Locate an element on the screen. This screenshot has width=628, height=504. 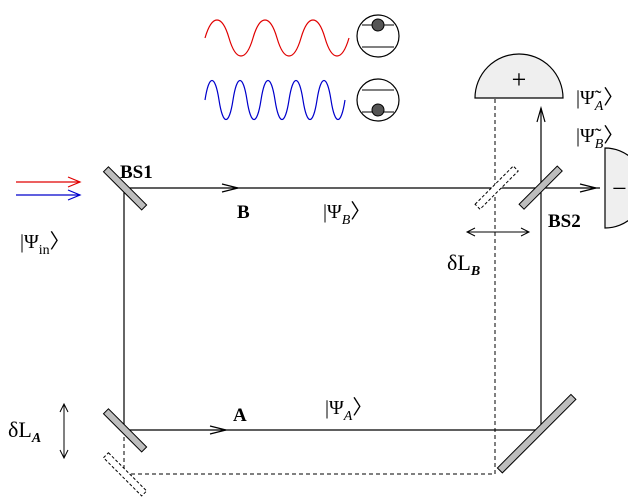
svg-text: |Ψ̃B〉 is located at coordinates (599, 138).